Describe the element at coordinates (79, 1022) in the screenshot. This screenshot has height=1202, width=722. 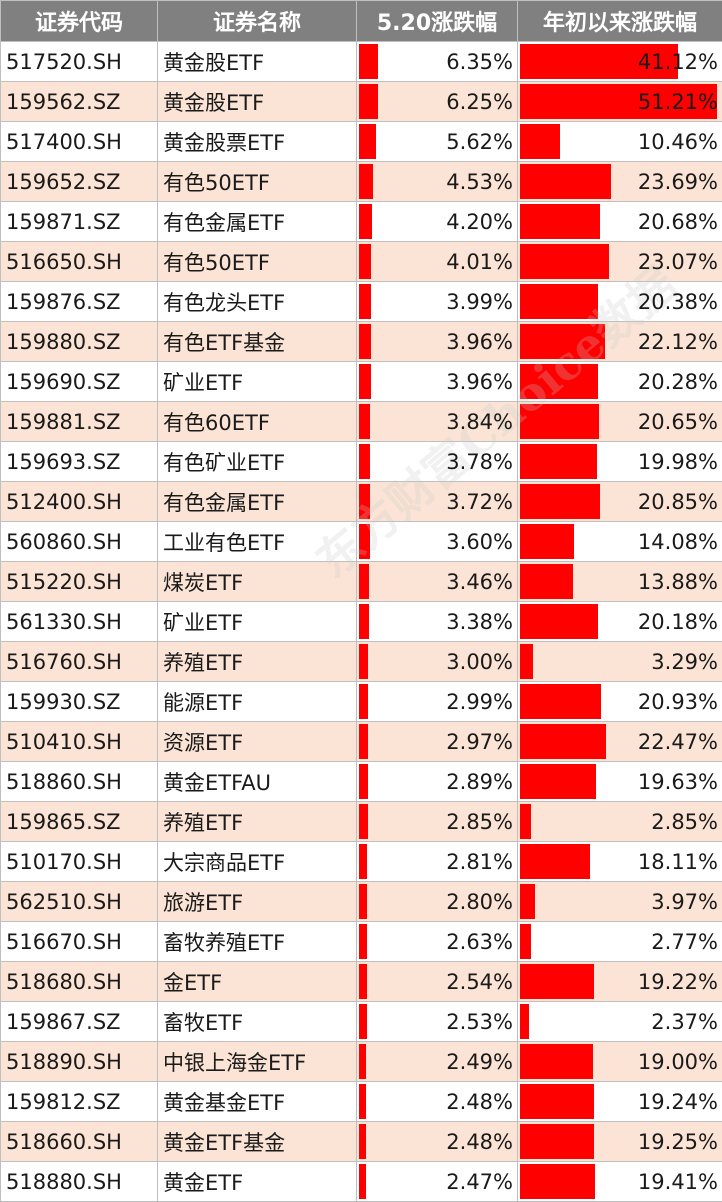
I see `cell-code: 159867.SZ` at that location.